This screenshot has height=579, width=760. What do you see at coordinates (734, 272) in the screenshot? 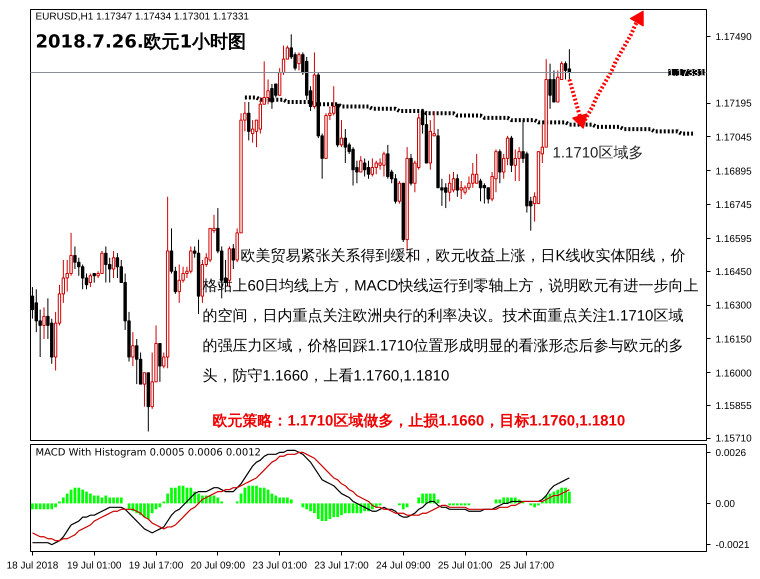
I see `y-tick-label: 1.16450` at bounding box center [734, 272].